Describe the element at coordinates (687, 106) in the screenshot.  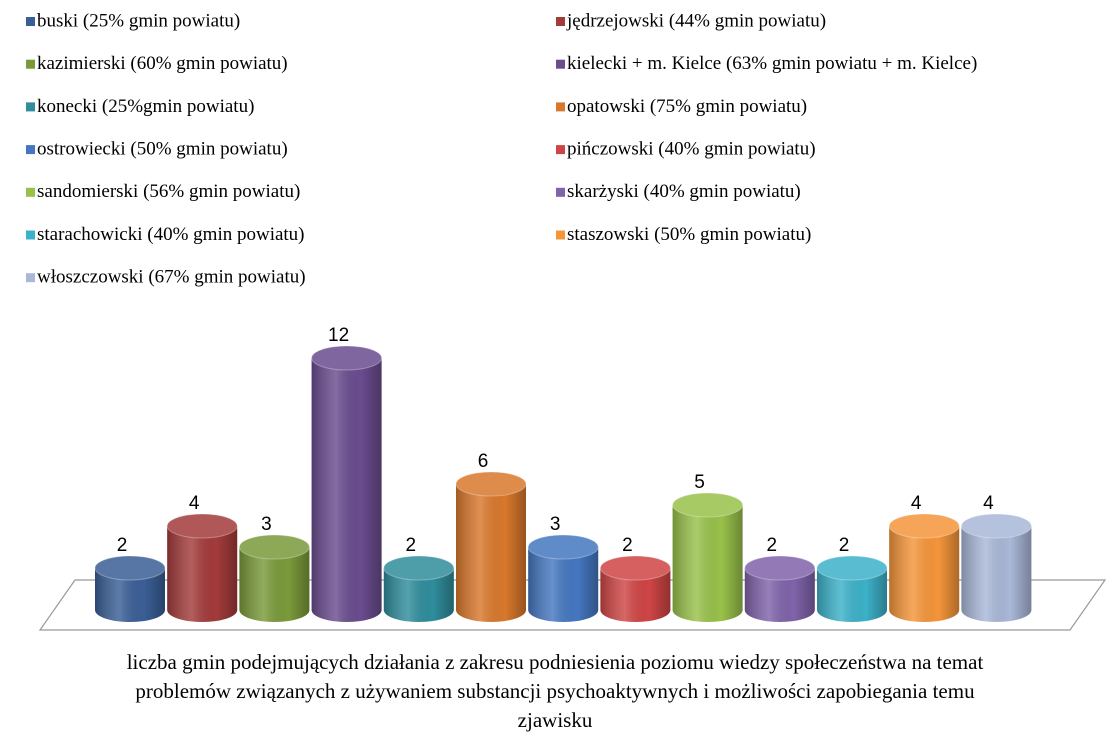
I see `legend-label: opatowski (75% gmin powiatu)` at that location.